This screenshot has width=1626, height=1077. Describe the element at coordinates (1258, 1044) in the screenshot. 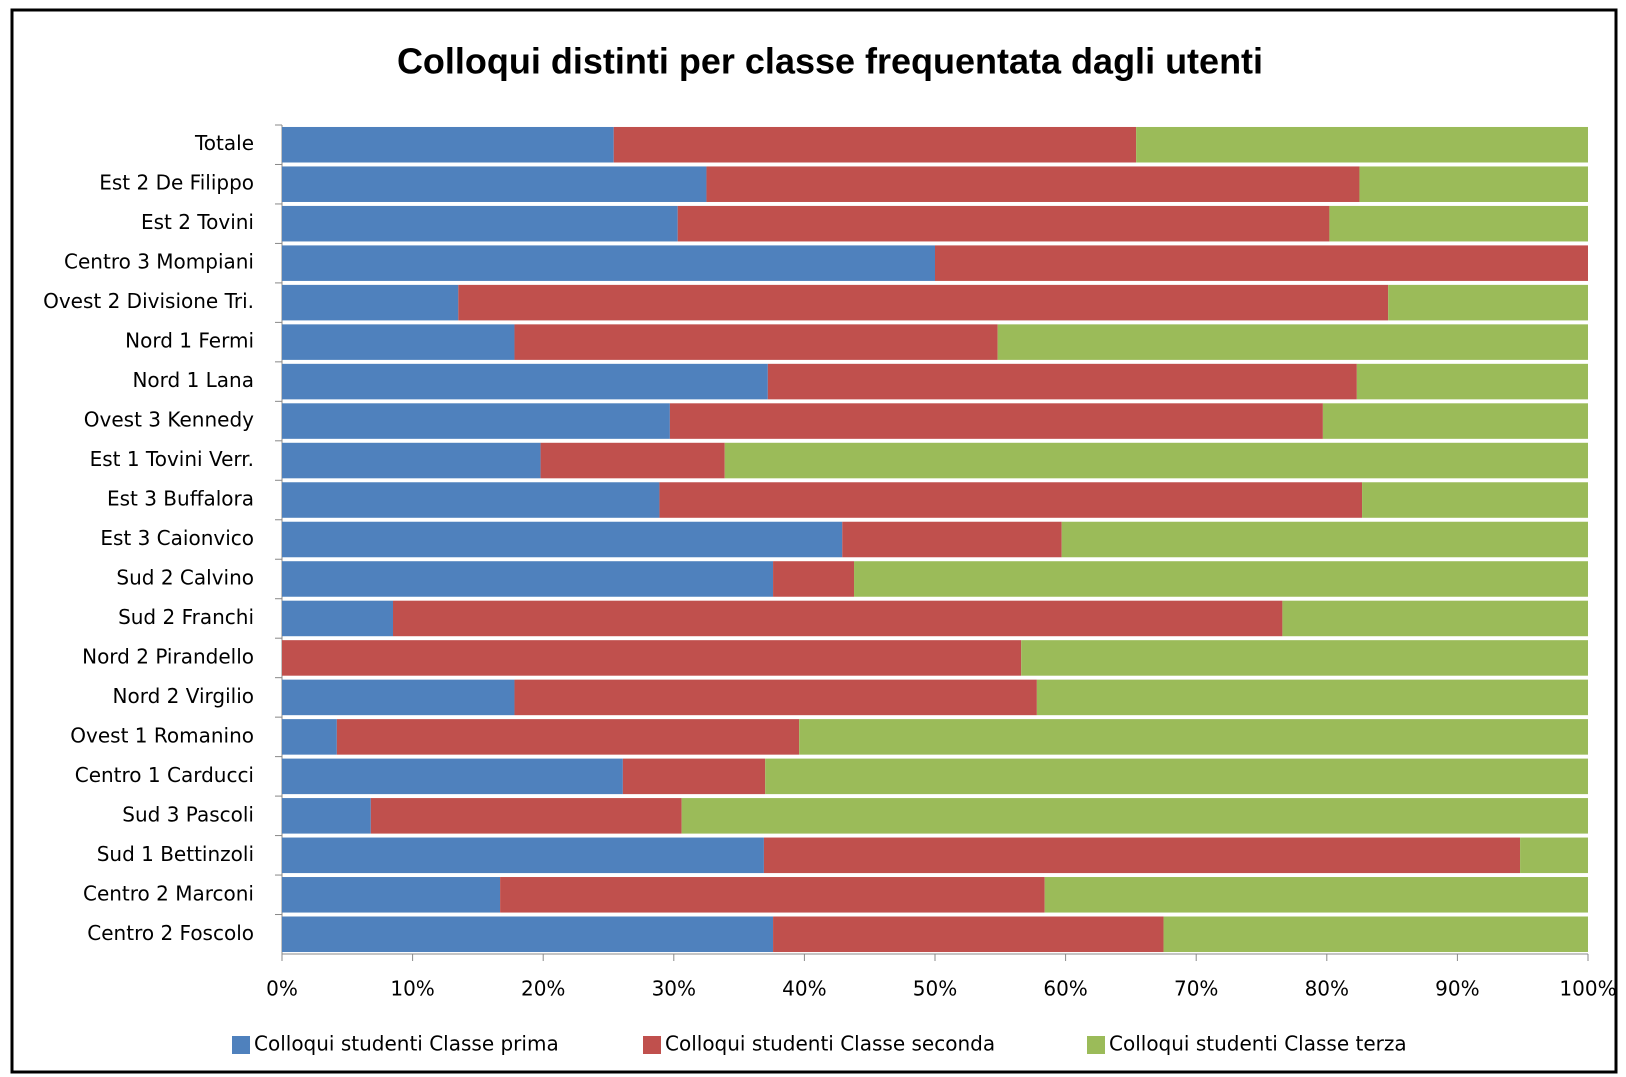

I see `legend-label: Colloqui studenti Classe terza` at that location.